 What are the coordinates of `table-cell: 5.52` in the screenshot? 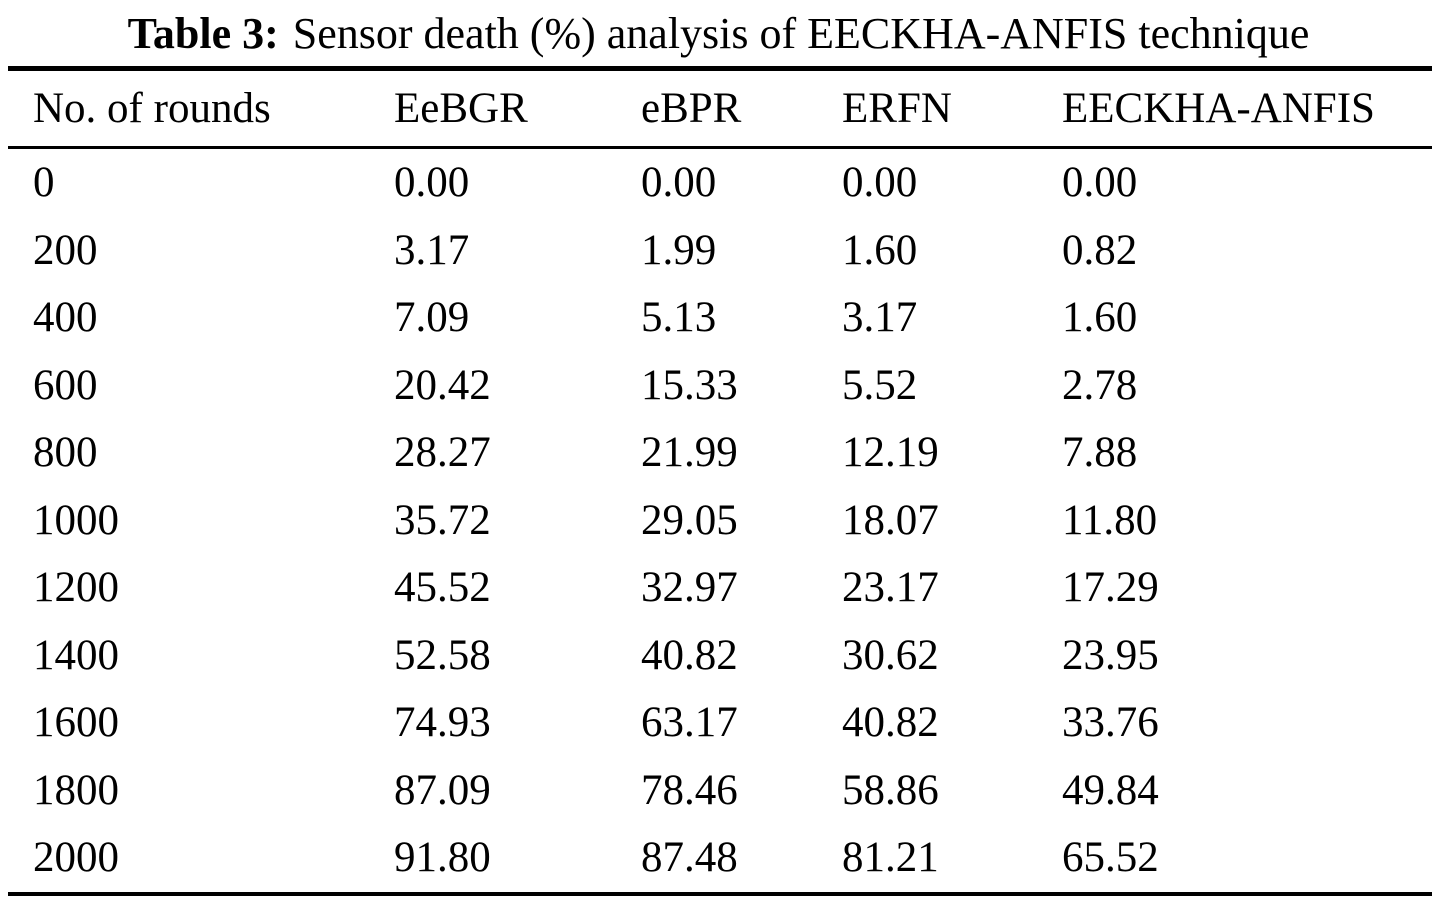 It's located at (880, 385).